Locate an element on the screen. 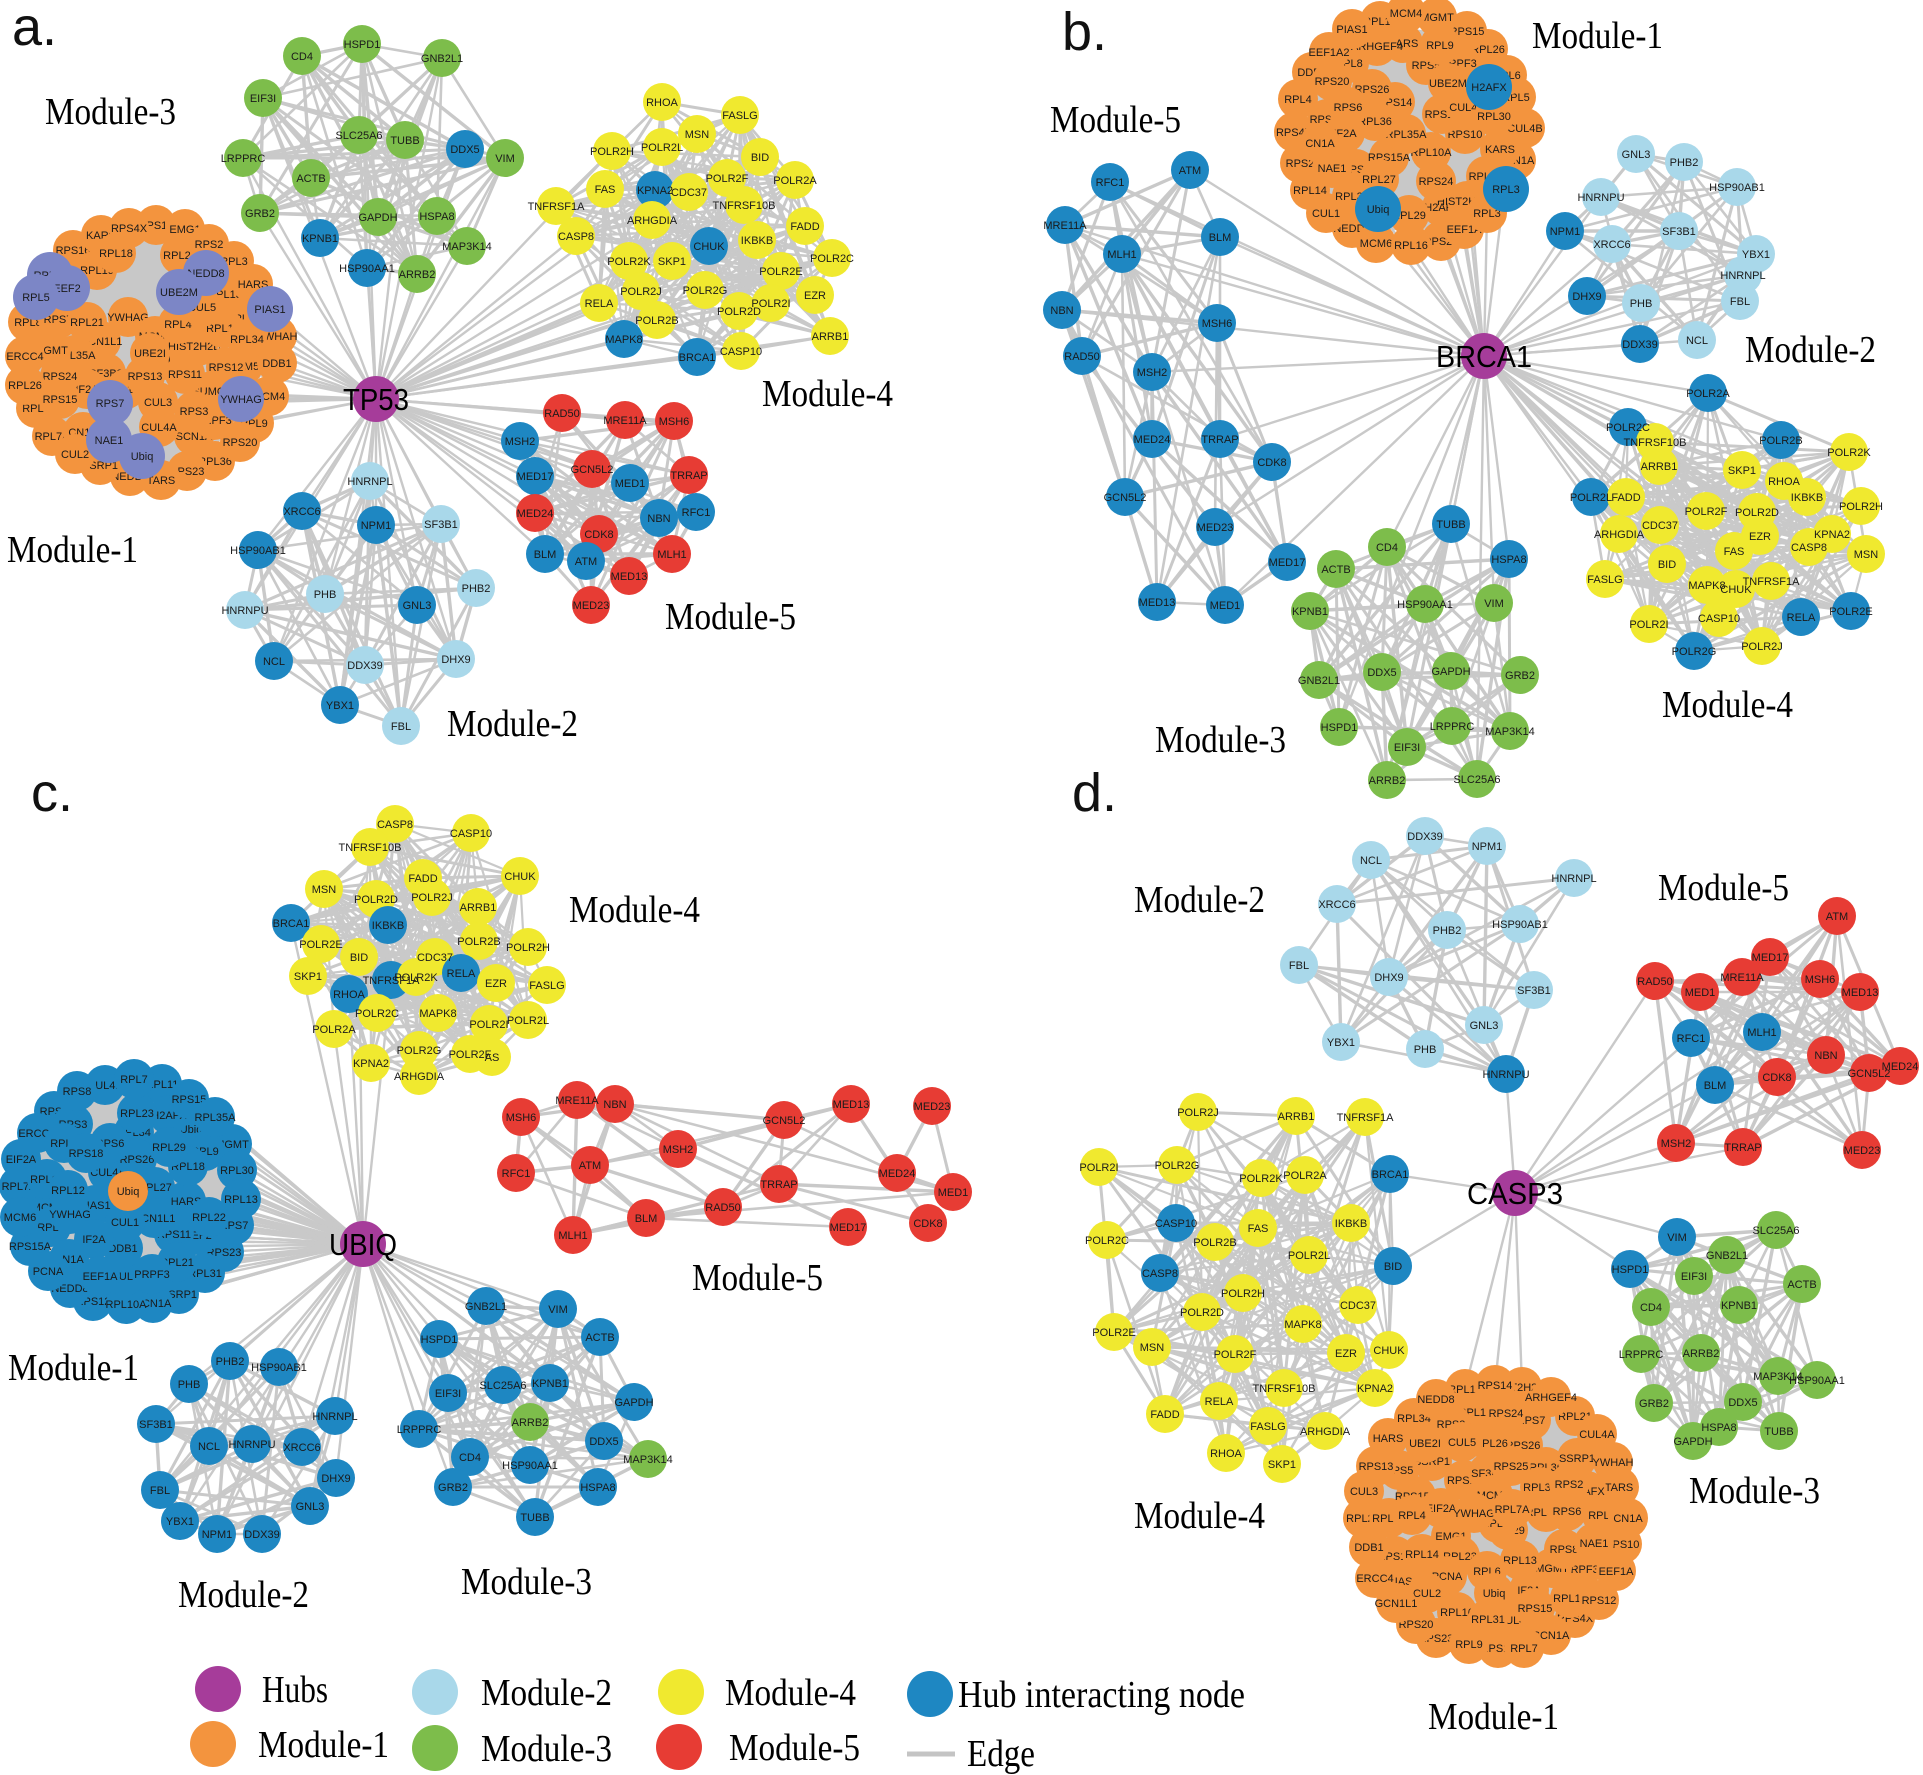 This screenshot has height=1775, width=1923. svg-text: DDX39 is located at coordinates (1639, 345).